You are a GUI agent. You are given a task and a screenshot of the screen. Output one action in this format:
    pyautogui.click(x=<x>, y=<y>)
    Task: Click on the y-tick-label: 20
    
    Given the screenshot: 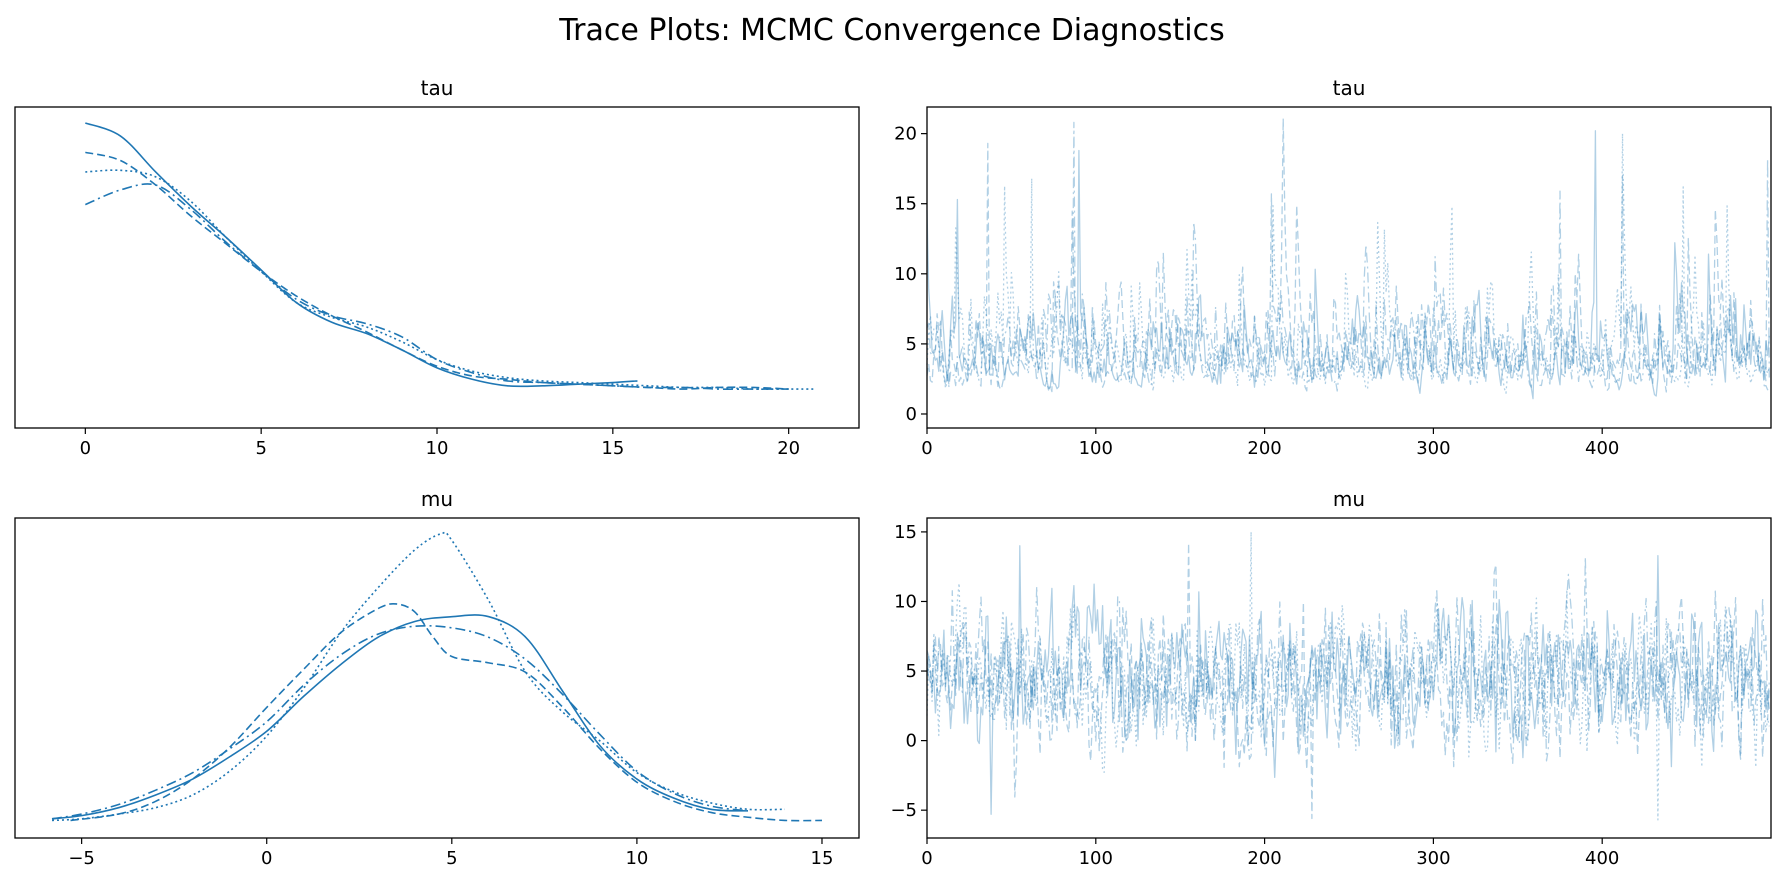 What is the action you would take?
    pyautogui.click(x=905, y=134)
    